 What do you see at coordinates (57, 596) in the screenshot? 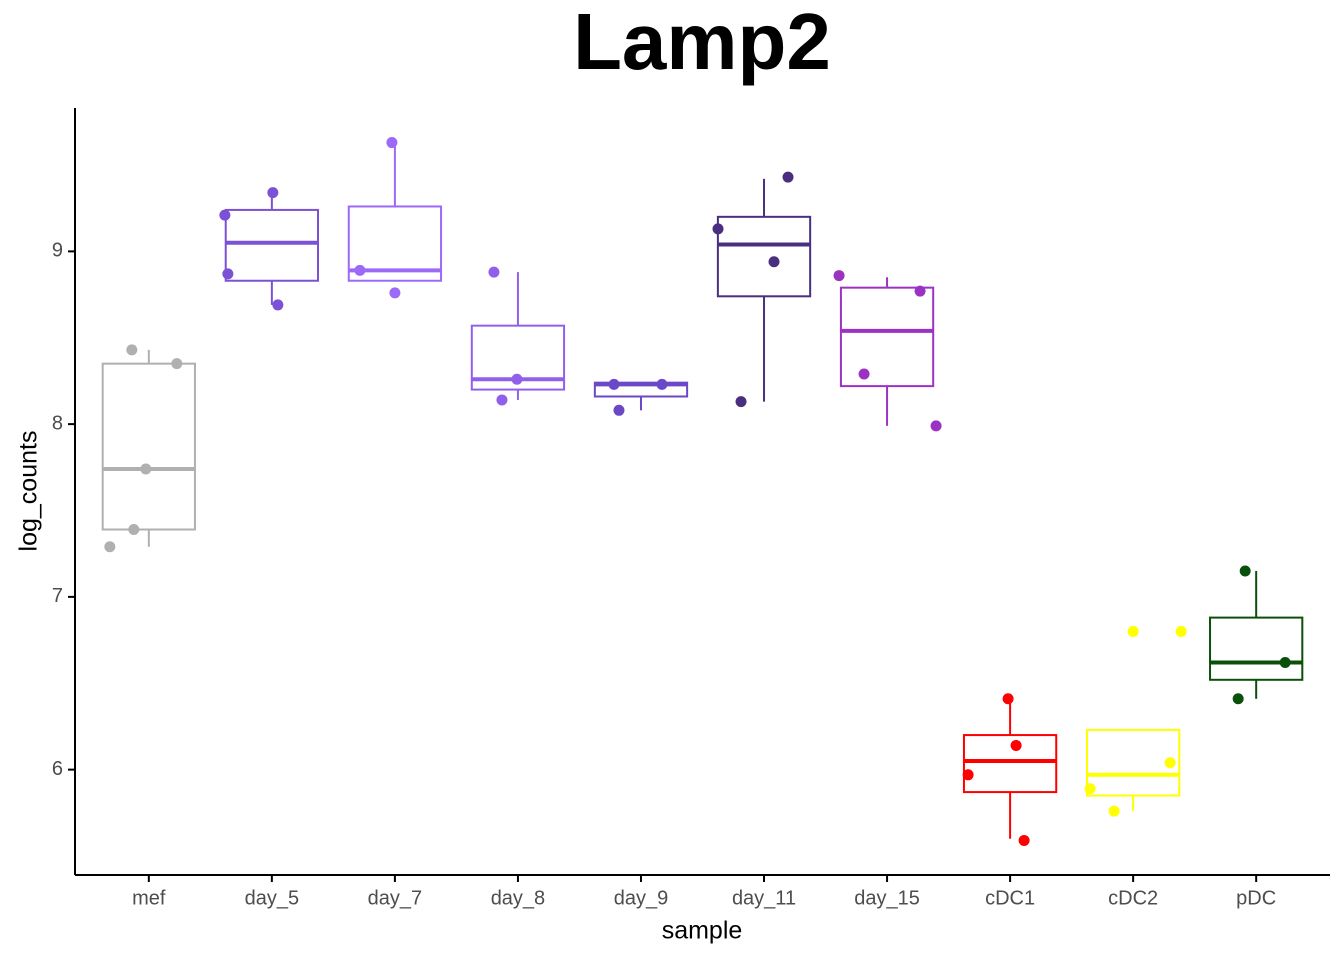
I see `y-tick-label: 7` at bounding box center [57, 596].